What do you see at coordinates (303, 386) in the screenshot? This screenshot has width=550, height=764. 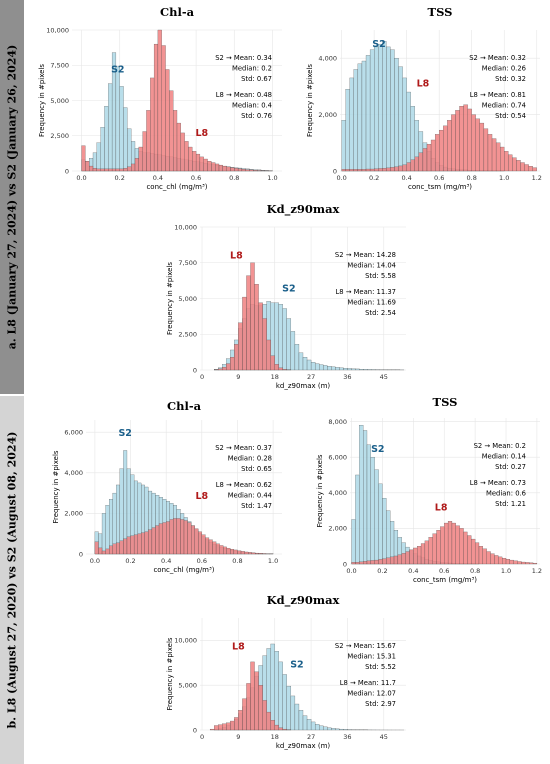 I see `x-axis-label: kd_z90max (m)` at bounding box center [303, 386].